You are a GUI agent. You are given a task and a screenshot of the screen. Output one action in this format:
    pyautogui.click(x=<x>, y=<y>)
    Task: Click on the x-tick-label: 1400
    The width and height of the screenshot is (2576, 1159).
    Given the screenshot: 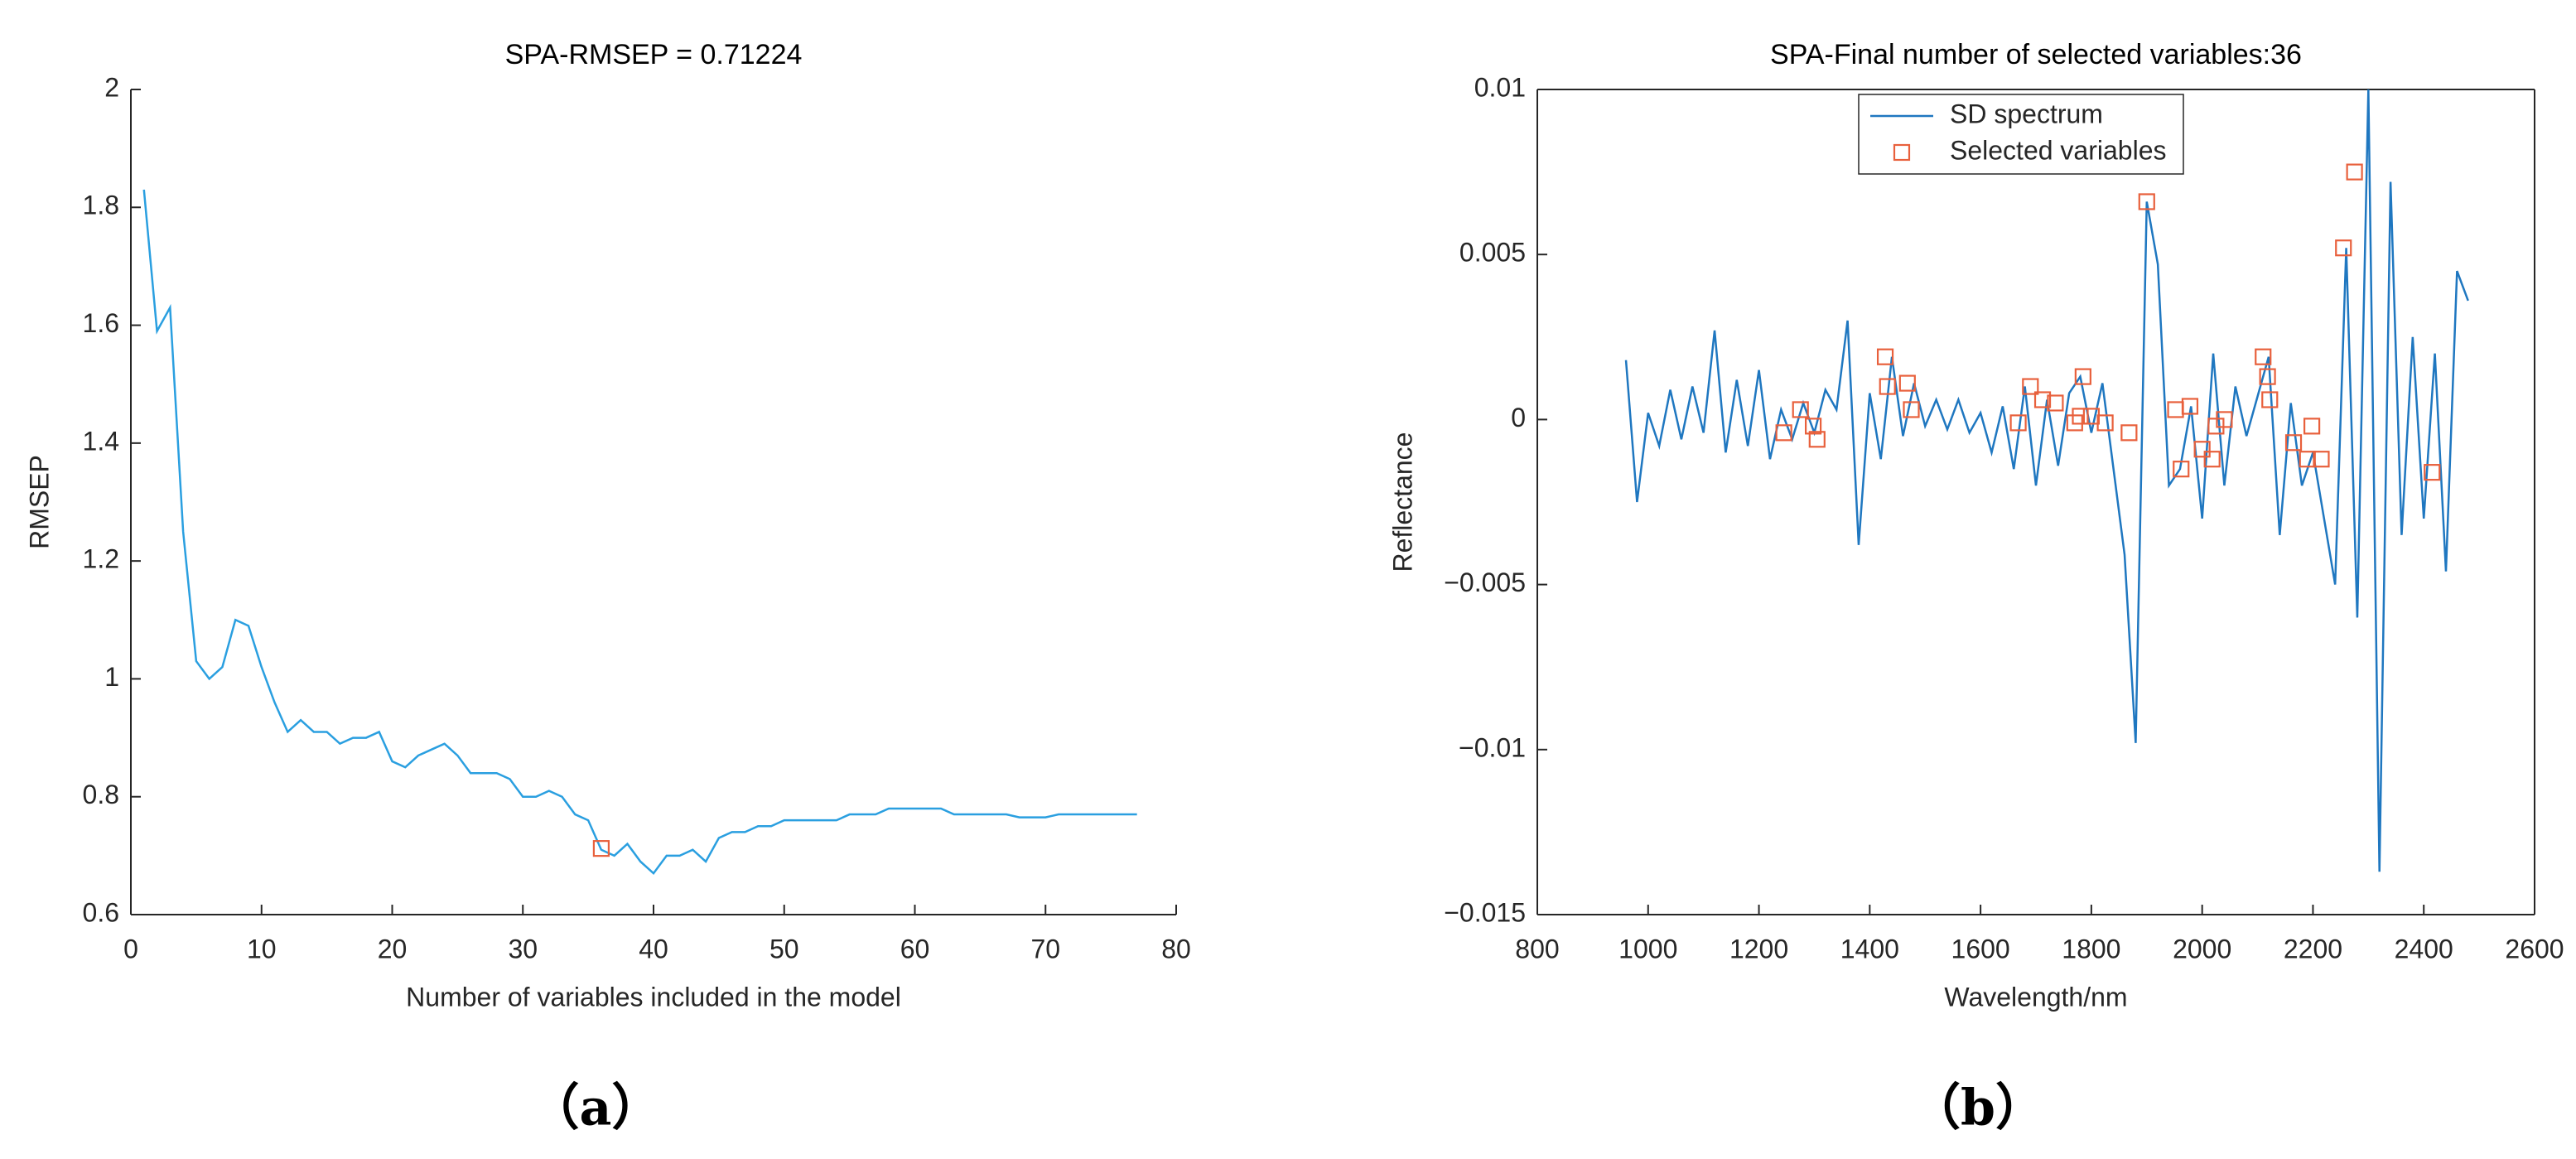 What is the action you would take?
    pyautogui.click(x=1869, y=948)
    